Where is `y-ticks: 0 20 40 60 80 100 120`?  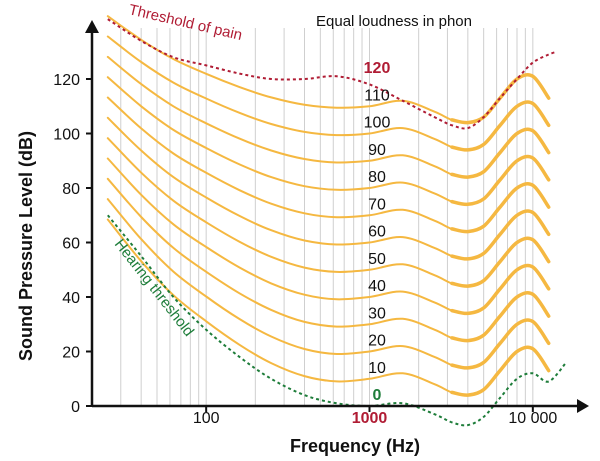
y-ticks: 0 20 40 60 80 100 120 is located at coordinates (72, 244).